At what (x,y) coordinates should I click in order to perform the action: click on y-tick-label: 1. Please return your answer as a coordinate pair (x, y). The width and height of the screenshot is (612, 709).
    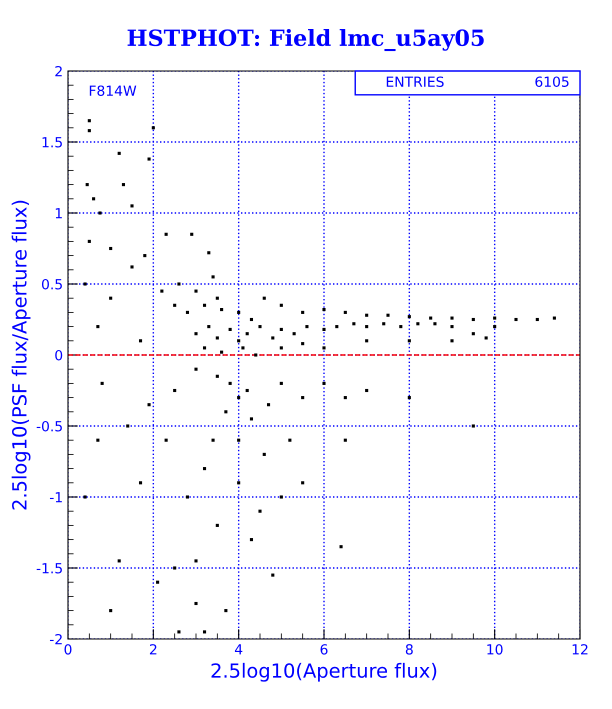
    Looking at the image, I should click on (59, 213).